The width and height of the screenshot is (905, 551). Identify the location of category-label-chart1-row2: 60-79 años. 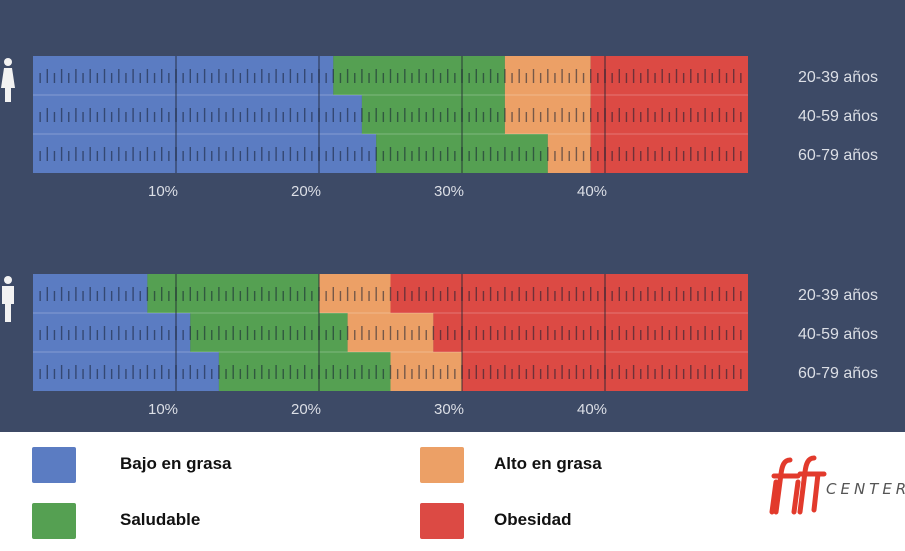
(838, 373).